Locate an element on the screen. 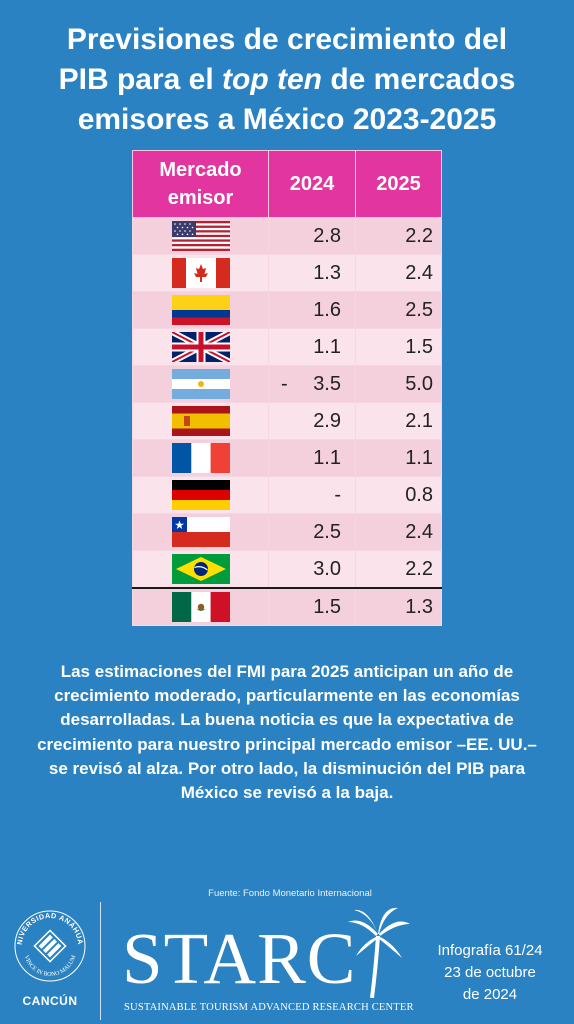 Image resolution: width=574 pixels, height=1024 pixels. table-row: 1.6 2.5 is located at coordinates (287, 310).